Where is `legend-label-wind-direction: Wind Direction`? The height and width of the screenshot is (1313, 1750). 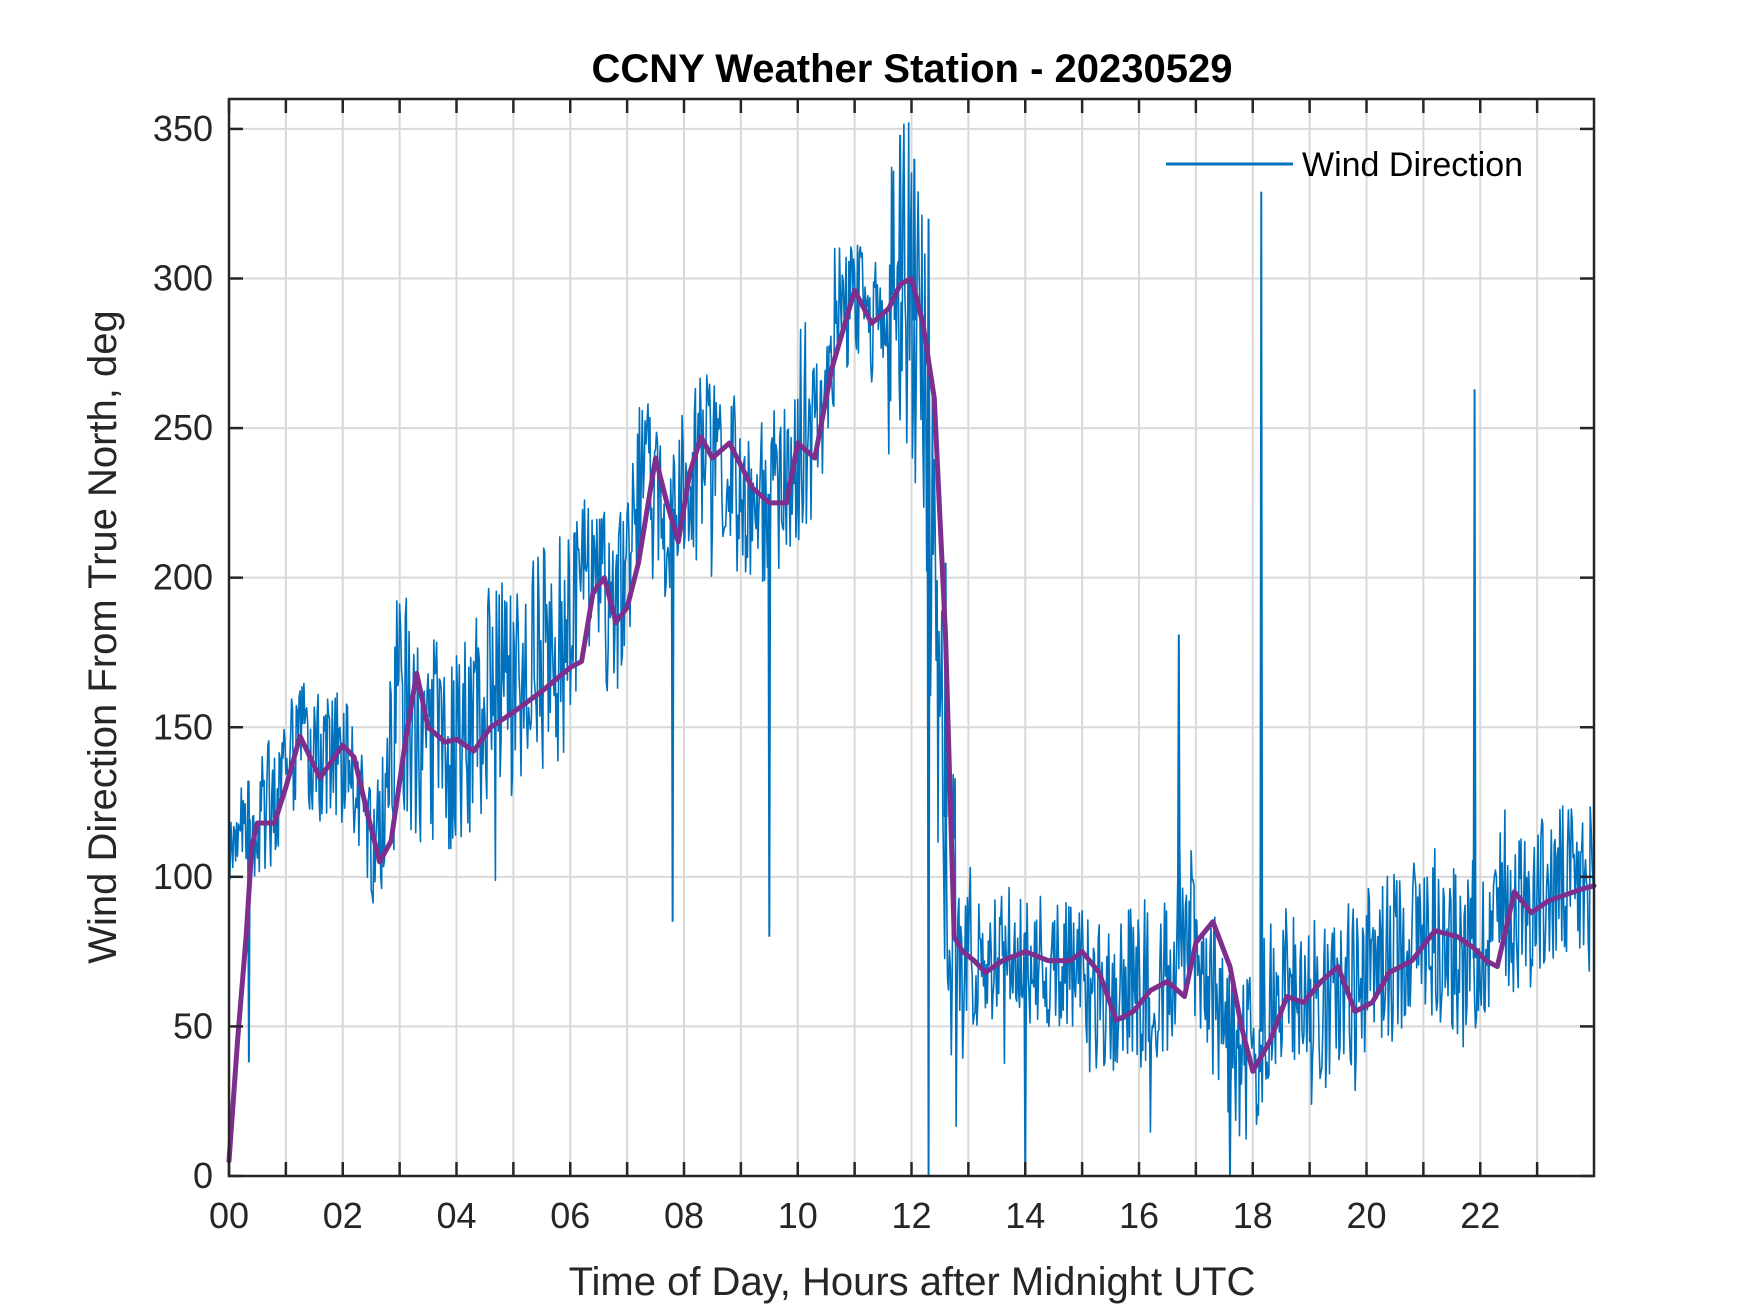 legend-label-wind-direction: Wind Direction is located at coordinates (1412, 165).